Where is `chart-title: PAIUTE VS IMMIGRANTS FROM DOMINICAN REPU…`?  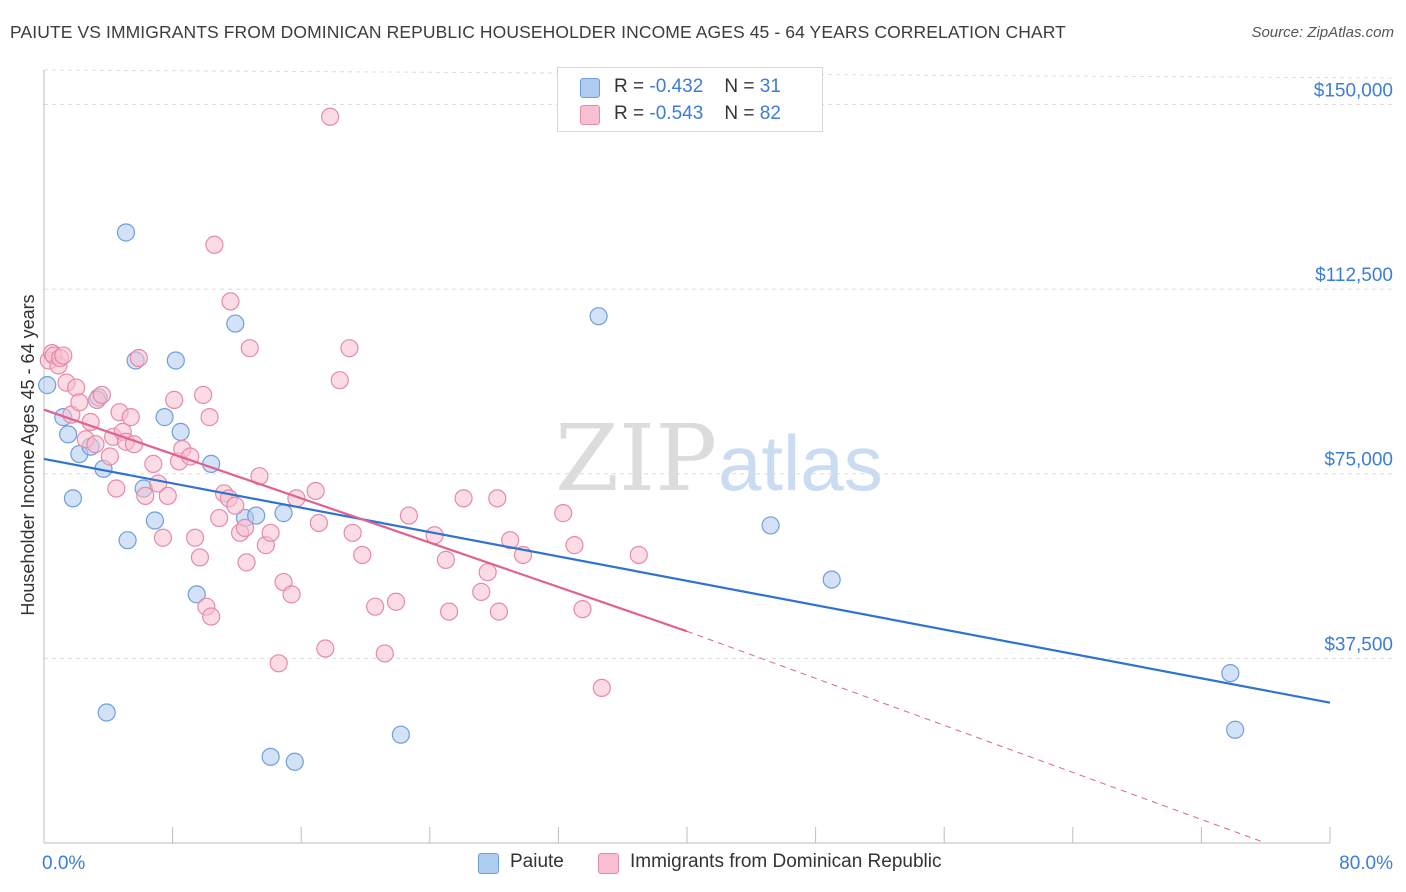
chart-title: PAIUTE VS IMMIGRANTS FROM DOMINICAN REPU… is located at coordinates (538, 32).